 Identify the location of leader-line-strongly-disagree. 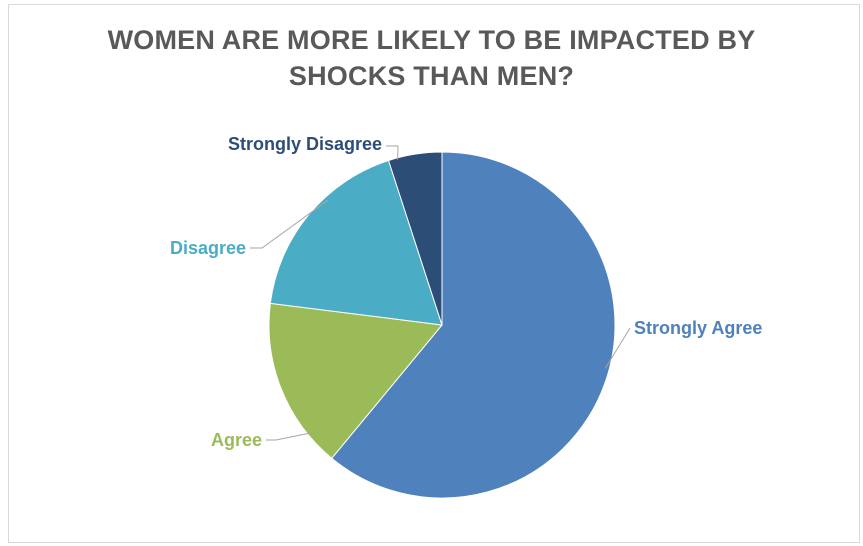
(392, 152).